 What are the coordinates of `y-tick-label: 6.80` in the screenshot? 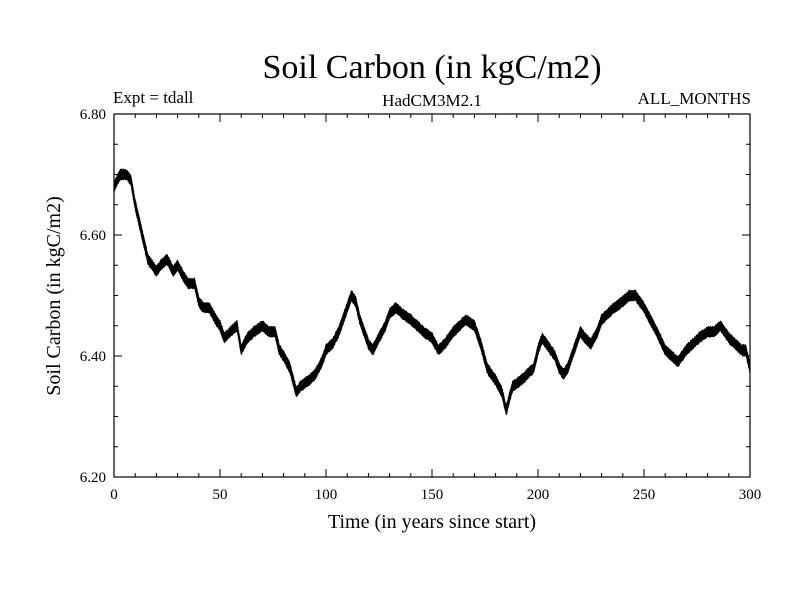 It's located at (93, 115).